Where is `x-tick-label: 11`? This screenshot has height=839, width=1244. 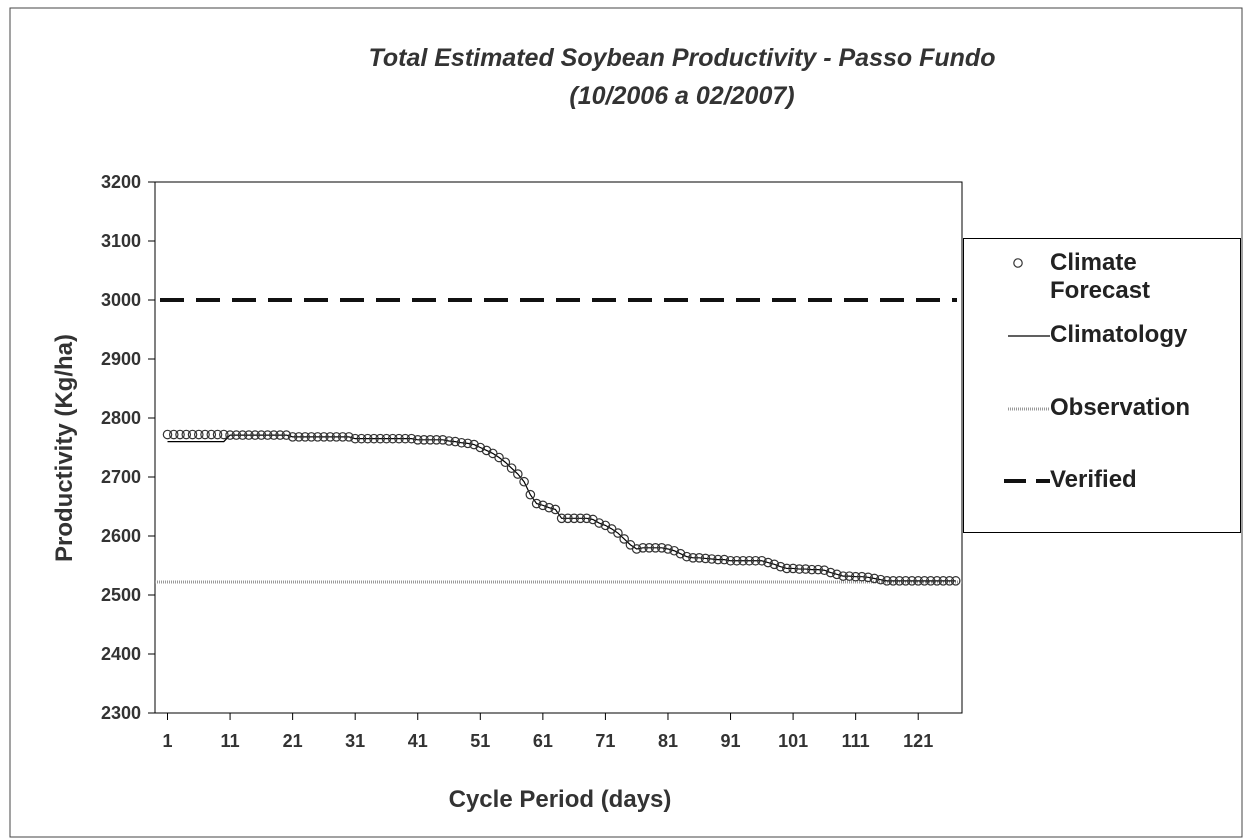
x-tick-label: 11 is located at coordinates (230, 741).